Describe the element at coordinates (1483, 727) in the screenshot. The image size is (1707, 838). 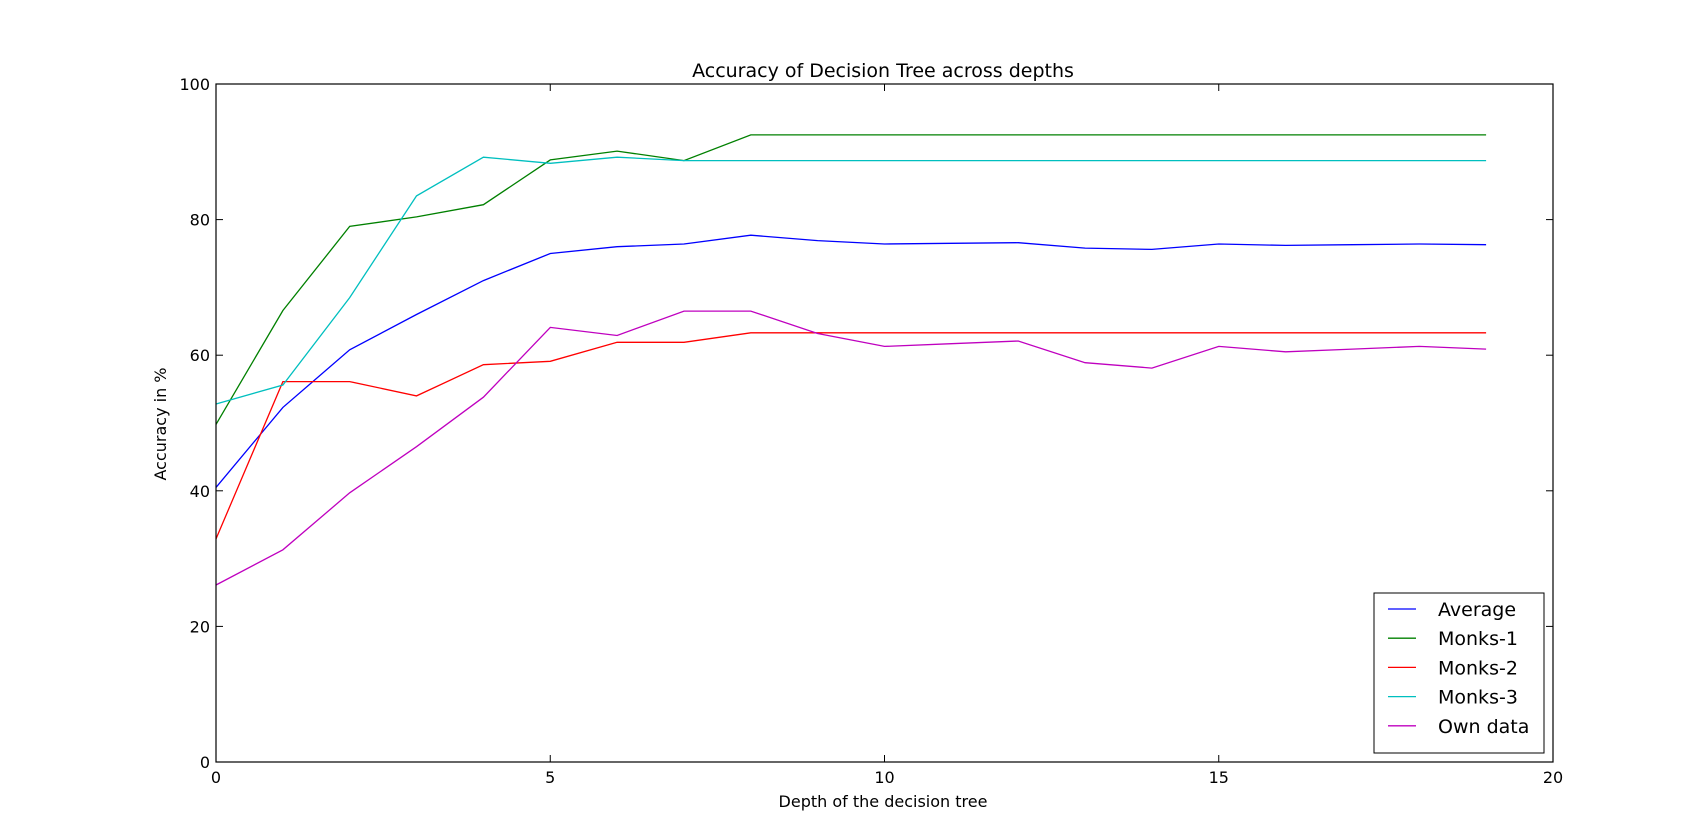
I see `legend-label-4: Own data` at that location.